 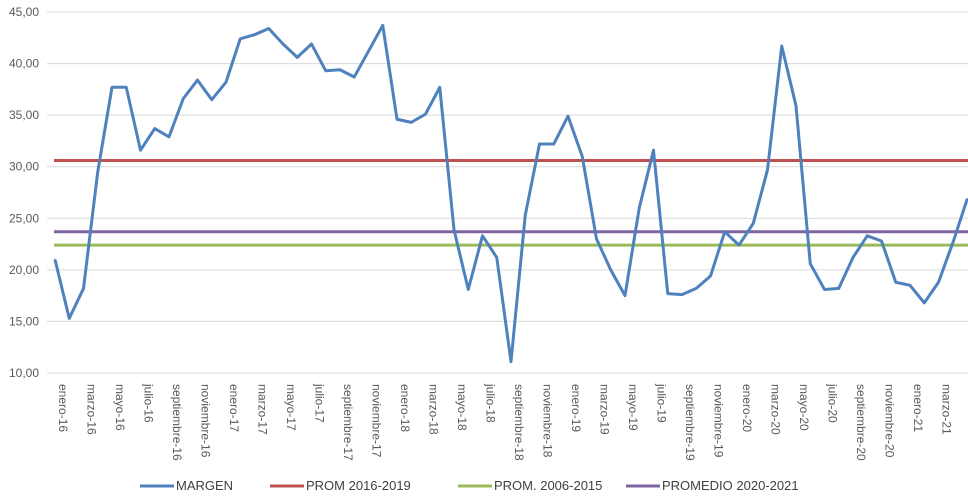 I want to click on x-tick-label: marzo-18, so click(x=434, y=409).